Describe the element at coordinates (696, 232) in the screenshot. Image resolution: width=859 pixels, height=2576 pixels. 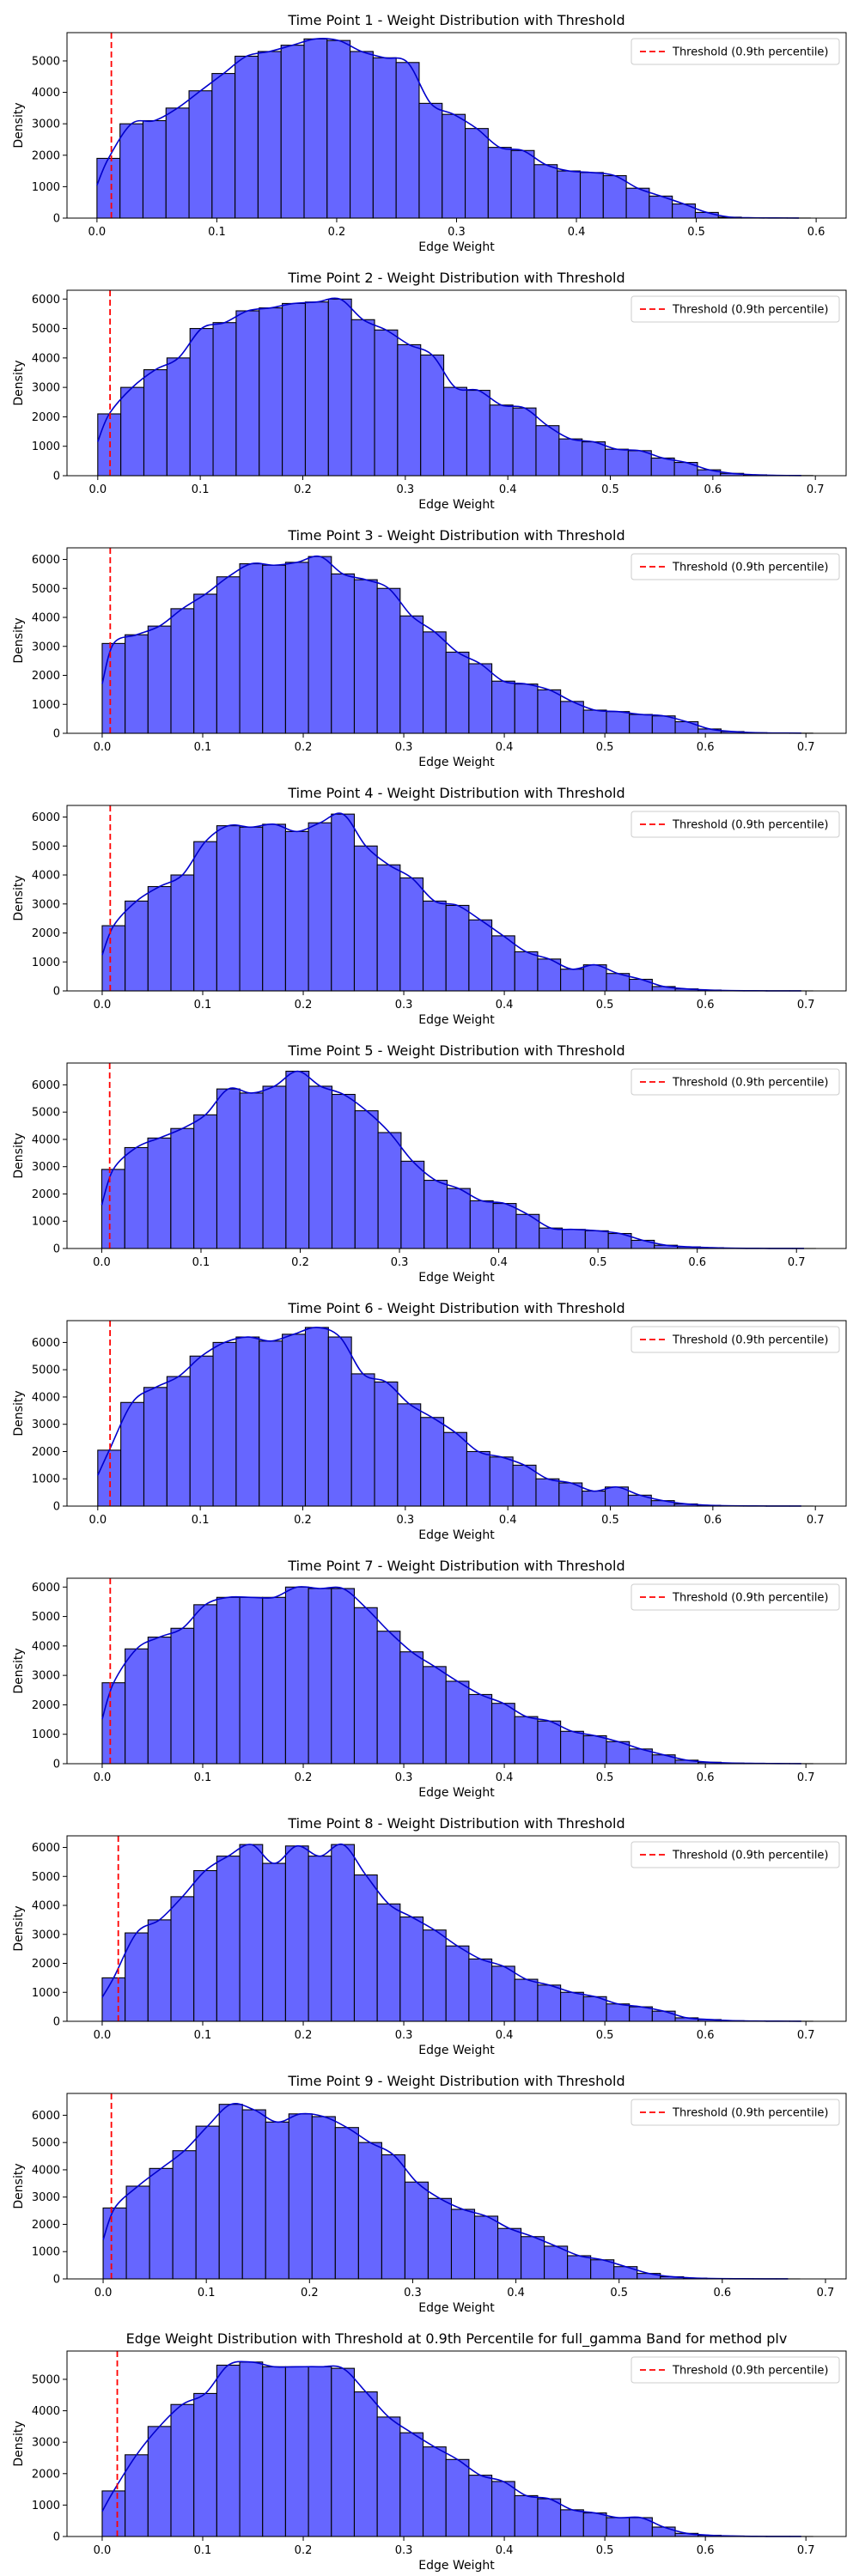
I see `x-tick-label: 0.5` at that location.